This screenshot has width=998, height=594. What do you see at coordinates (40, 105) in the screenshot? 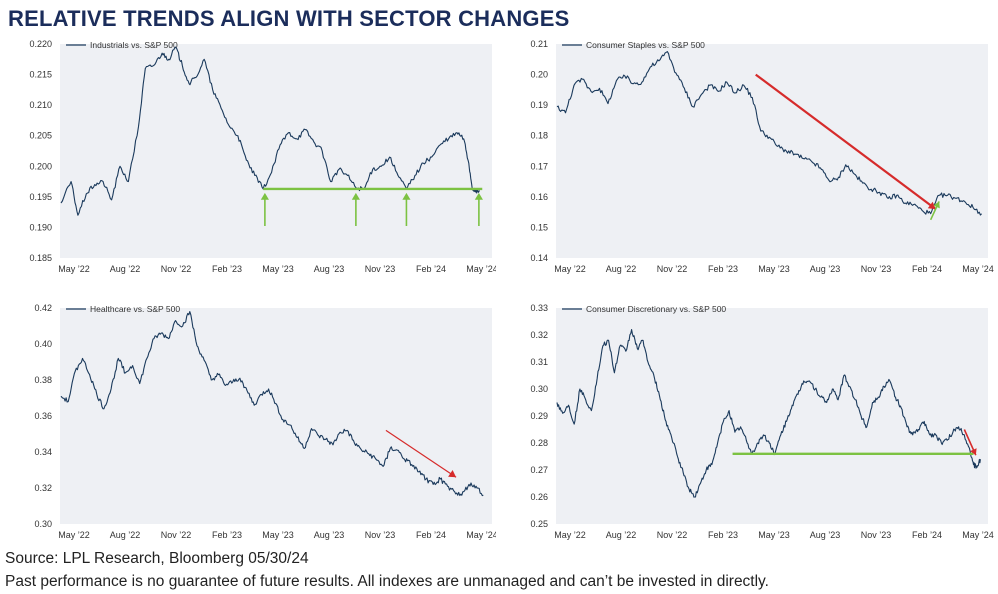
I see `y-tick-label: 0.210` at bounding box center [40, 105].